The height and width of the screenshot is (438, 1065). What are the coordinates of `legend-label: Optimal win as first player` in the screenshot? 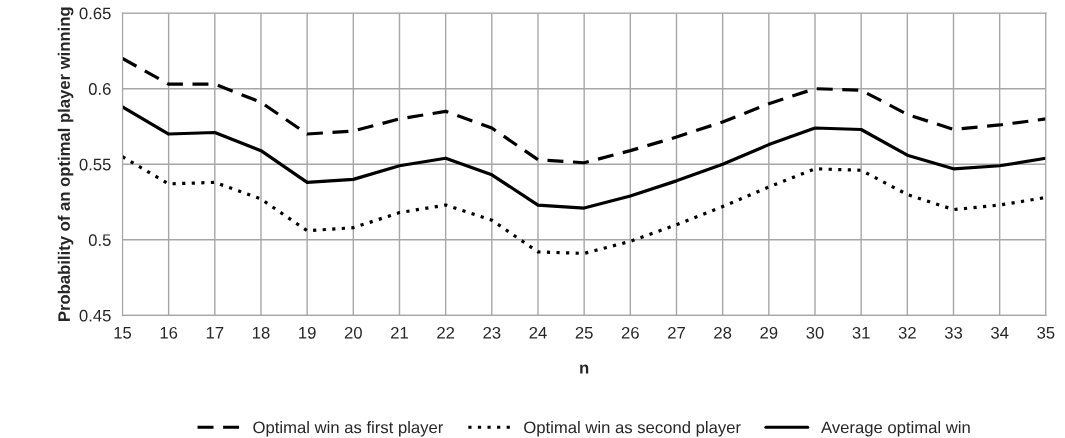 It's located at (348, 429).